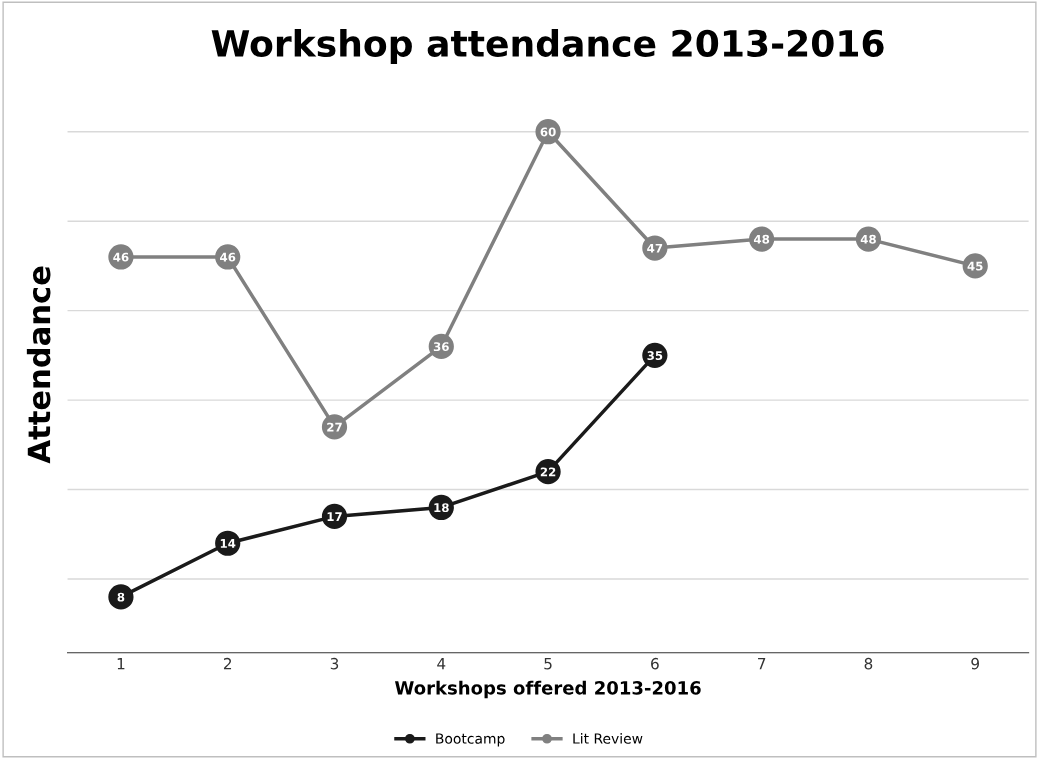 This screenshot has width=1039, height=759. What do you see at coordinates (334, 663) in the screenshot?
I see `x-tick-label: 3` at bounding box center [334, 663].